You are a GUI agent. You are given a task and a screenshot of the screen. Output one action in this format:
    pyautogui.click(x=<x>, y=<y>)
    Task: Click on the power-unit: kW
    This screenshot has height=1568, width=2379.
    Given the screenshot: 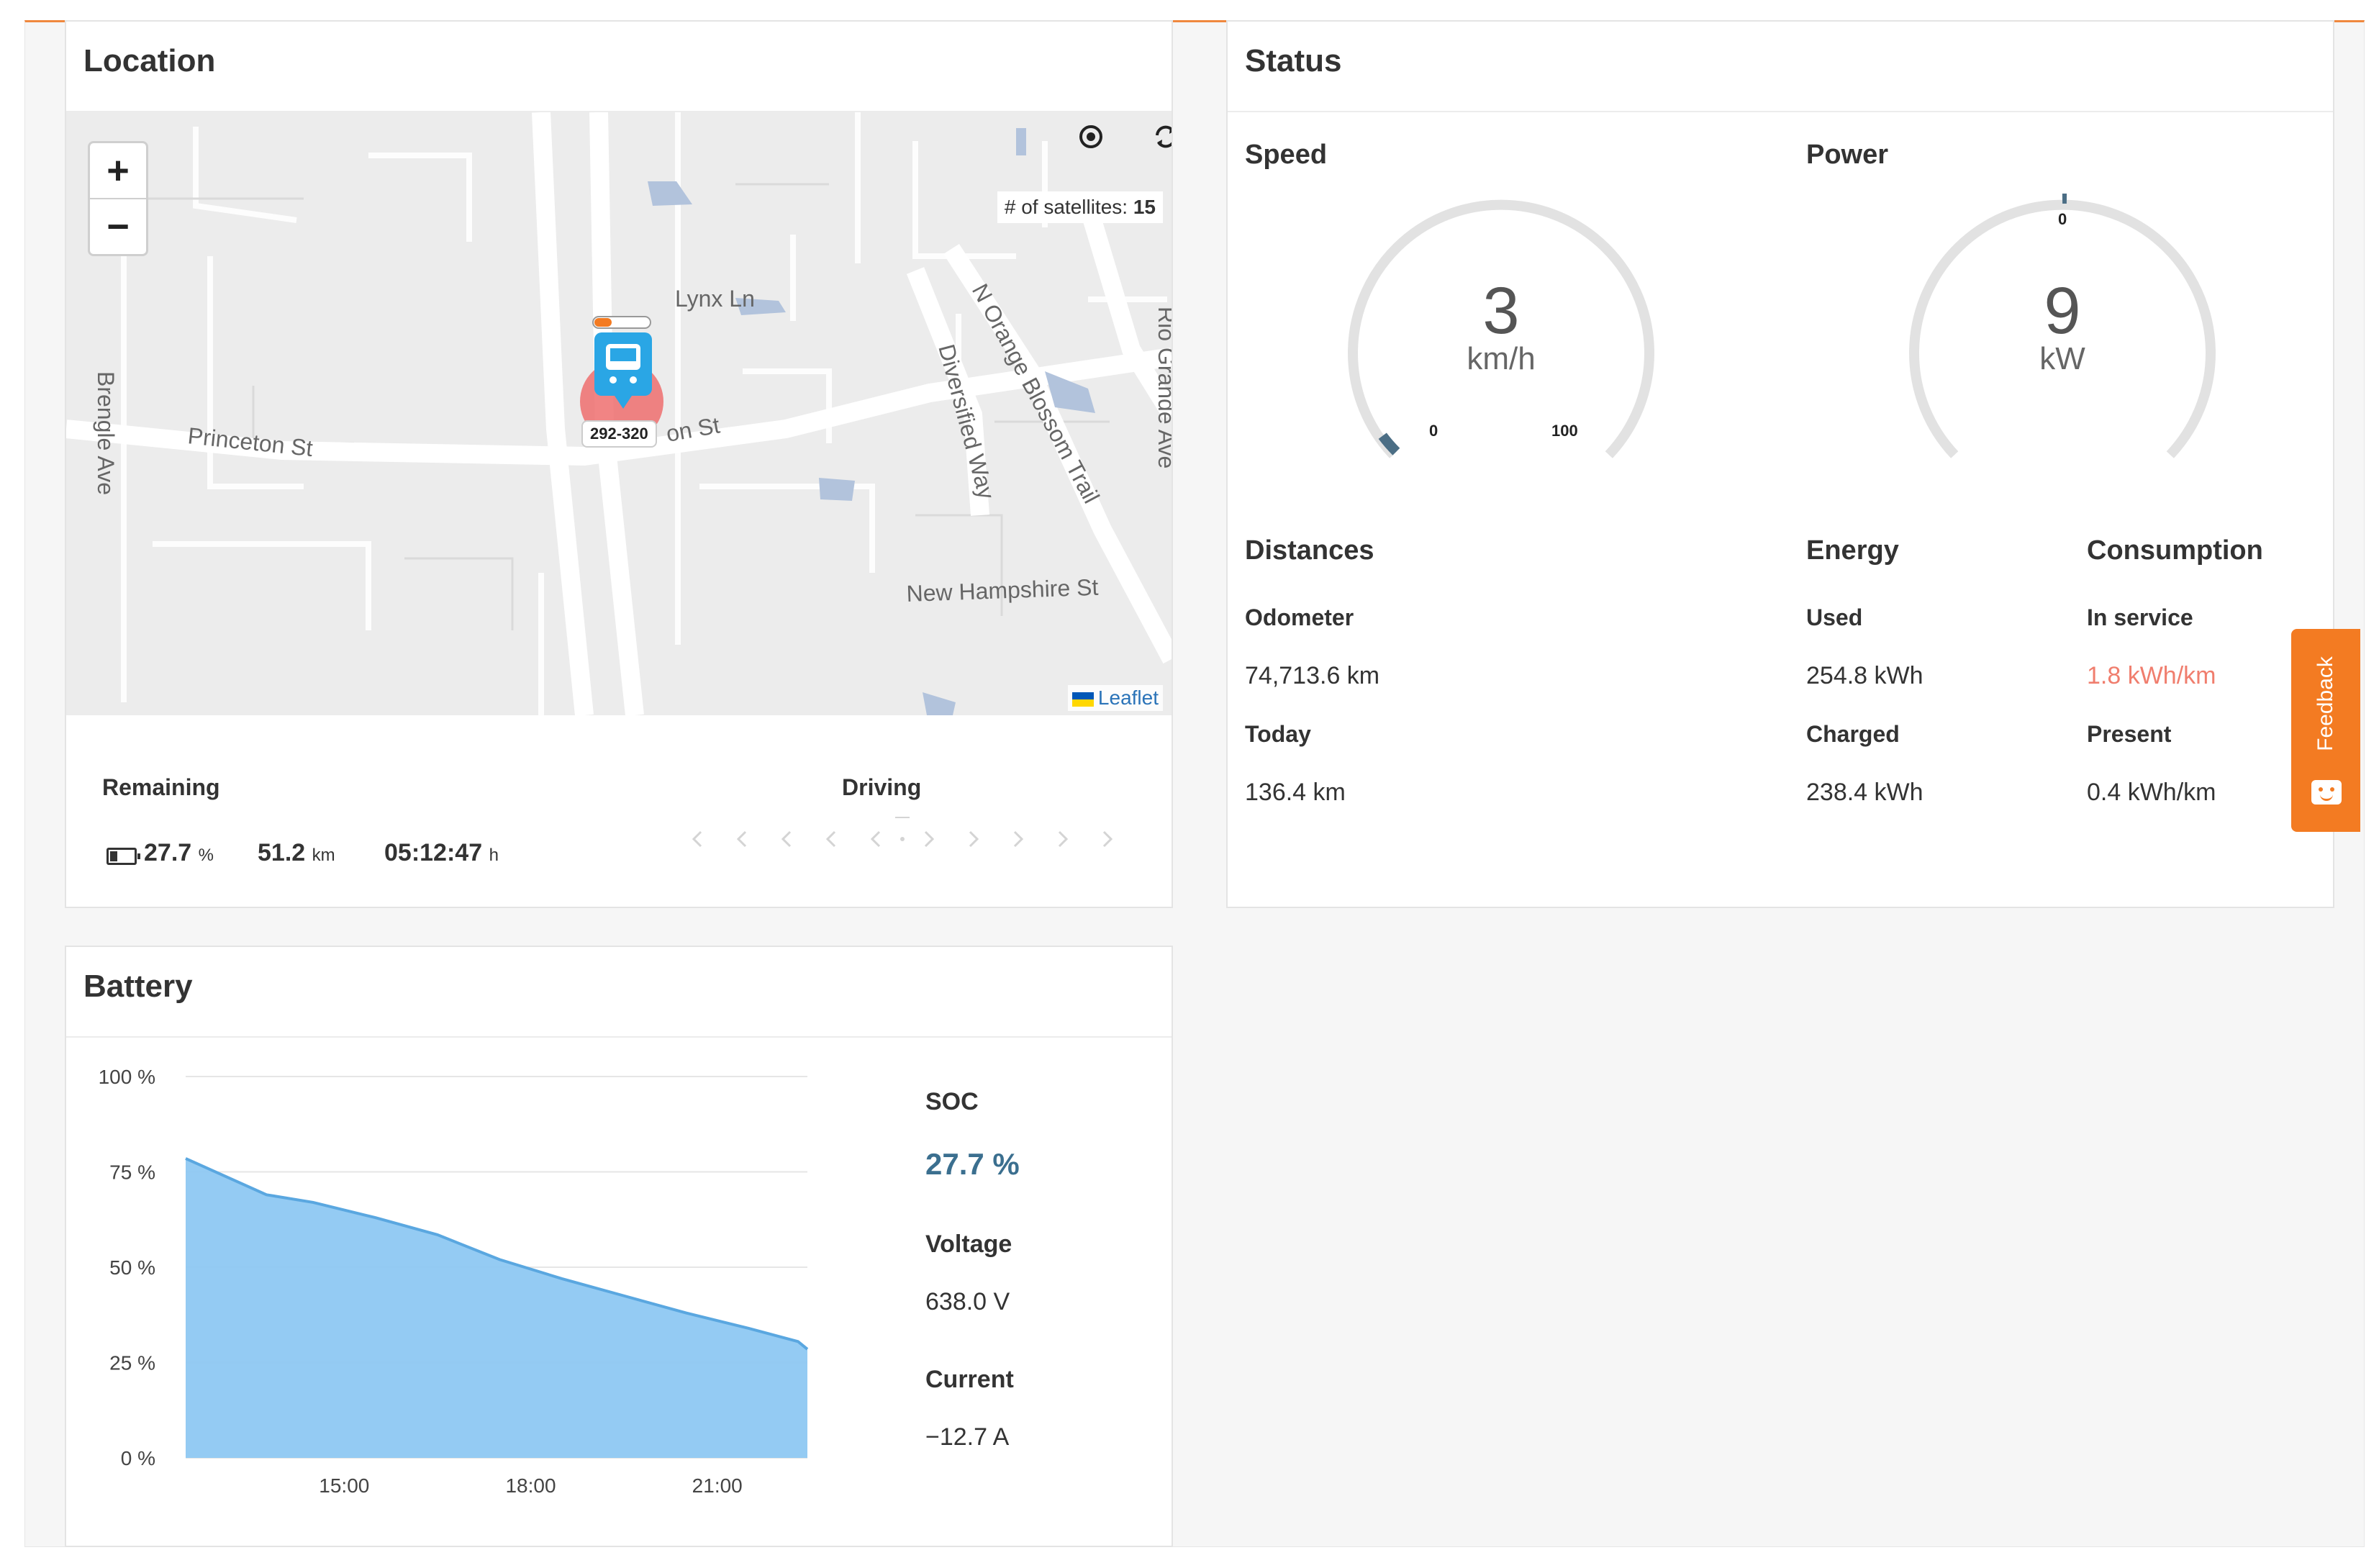 What is the action you would take?
    pyautogui.click(x=2062, y=358)
    